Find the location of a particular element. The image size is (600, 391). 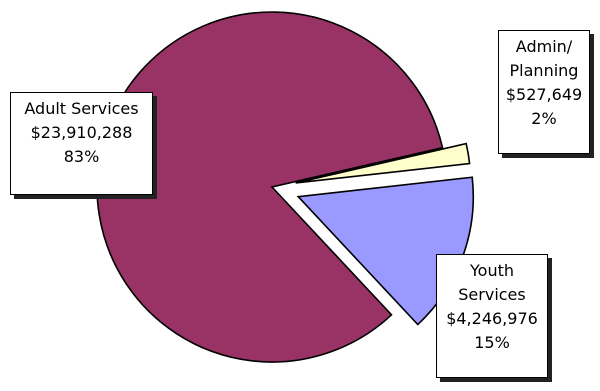

data-label-youth-services: Youth Services $4,246,976 15% is located at coordinates (492, 316).